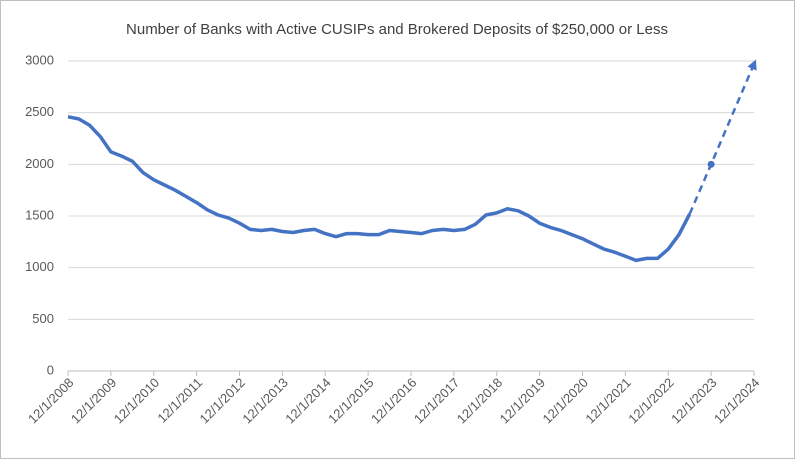 The width and height of the screenshot is (795, 459). Describe the element at coordinates (43, 318) in the screenshot. I see `y-tick-label: 500` at that location.